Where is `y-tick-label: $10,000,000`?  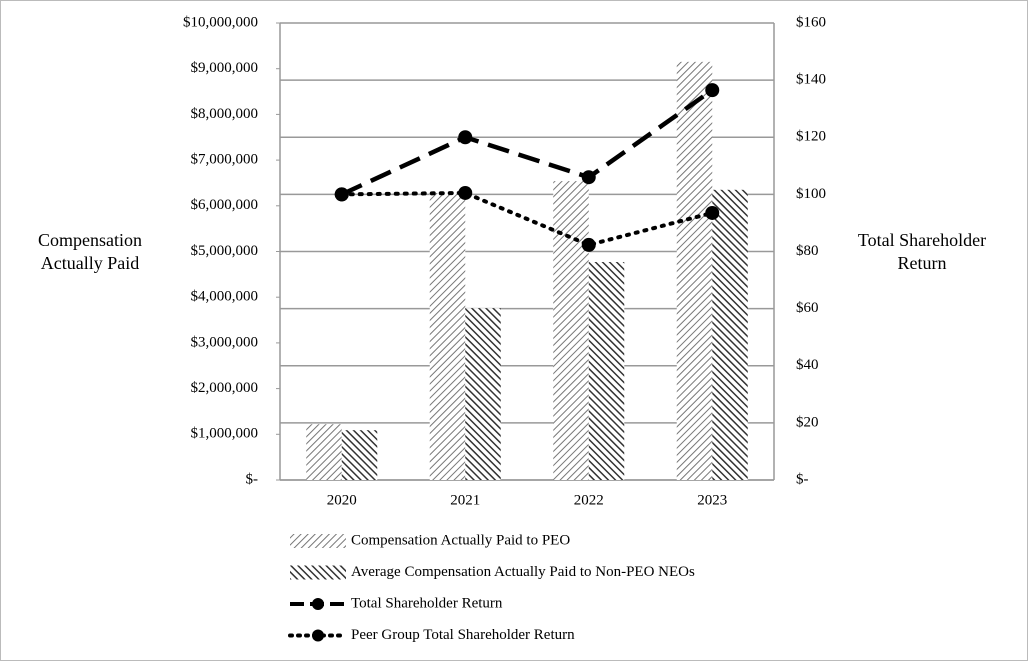
y-tick-label: $10,000,000 is located at coordinates (220, 22).